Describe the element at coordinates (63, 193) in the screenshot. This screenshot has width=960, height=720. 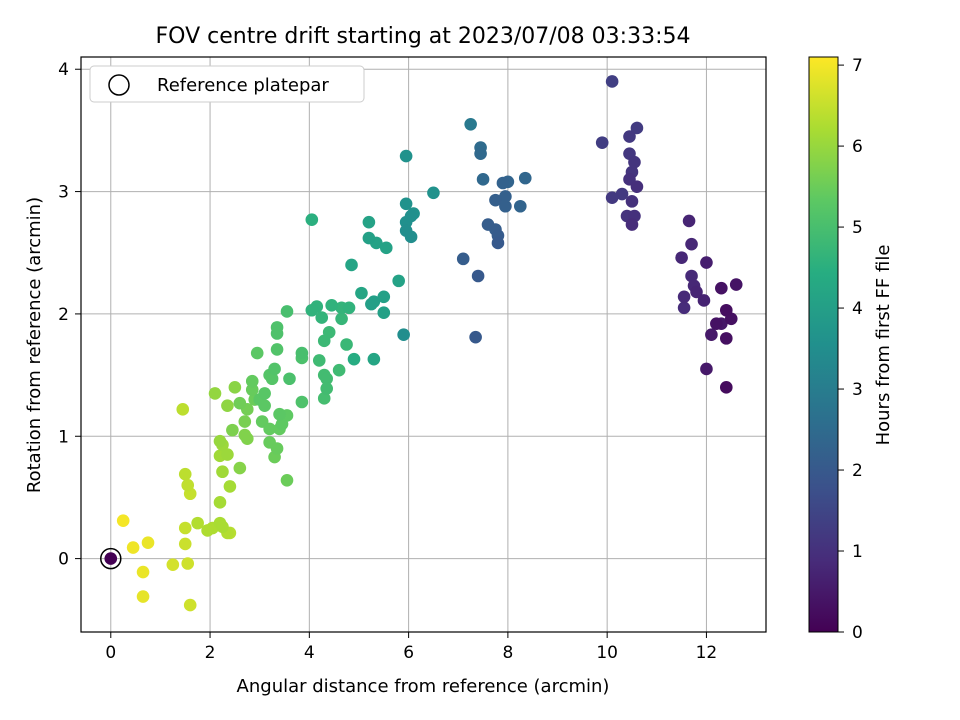
I see `y-tick-label: 3` at that location.